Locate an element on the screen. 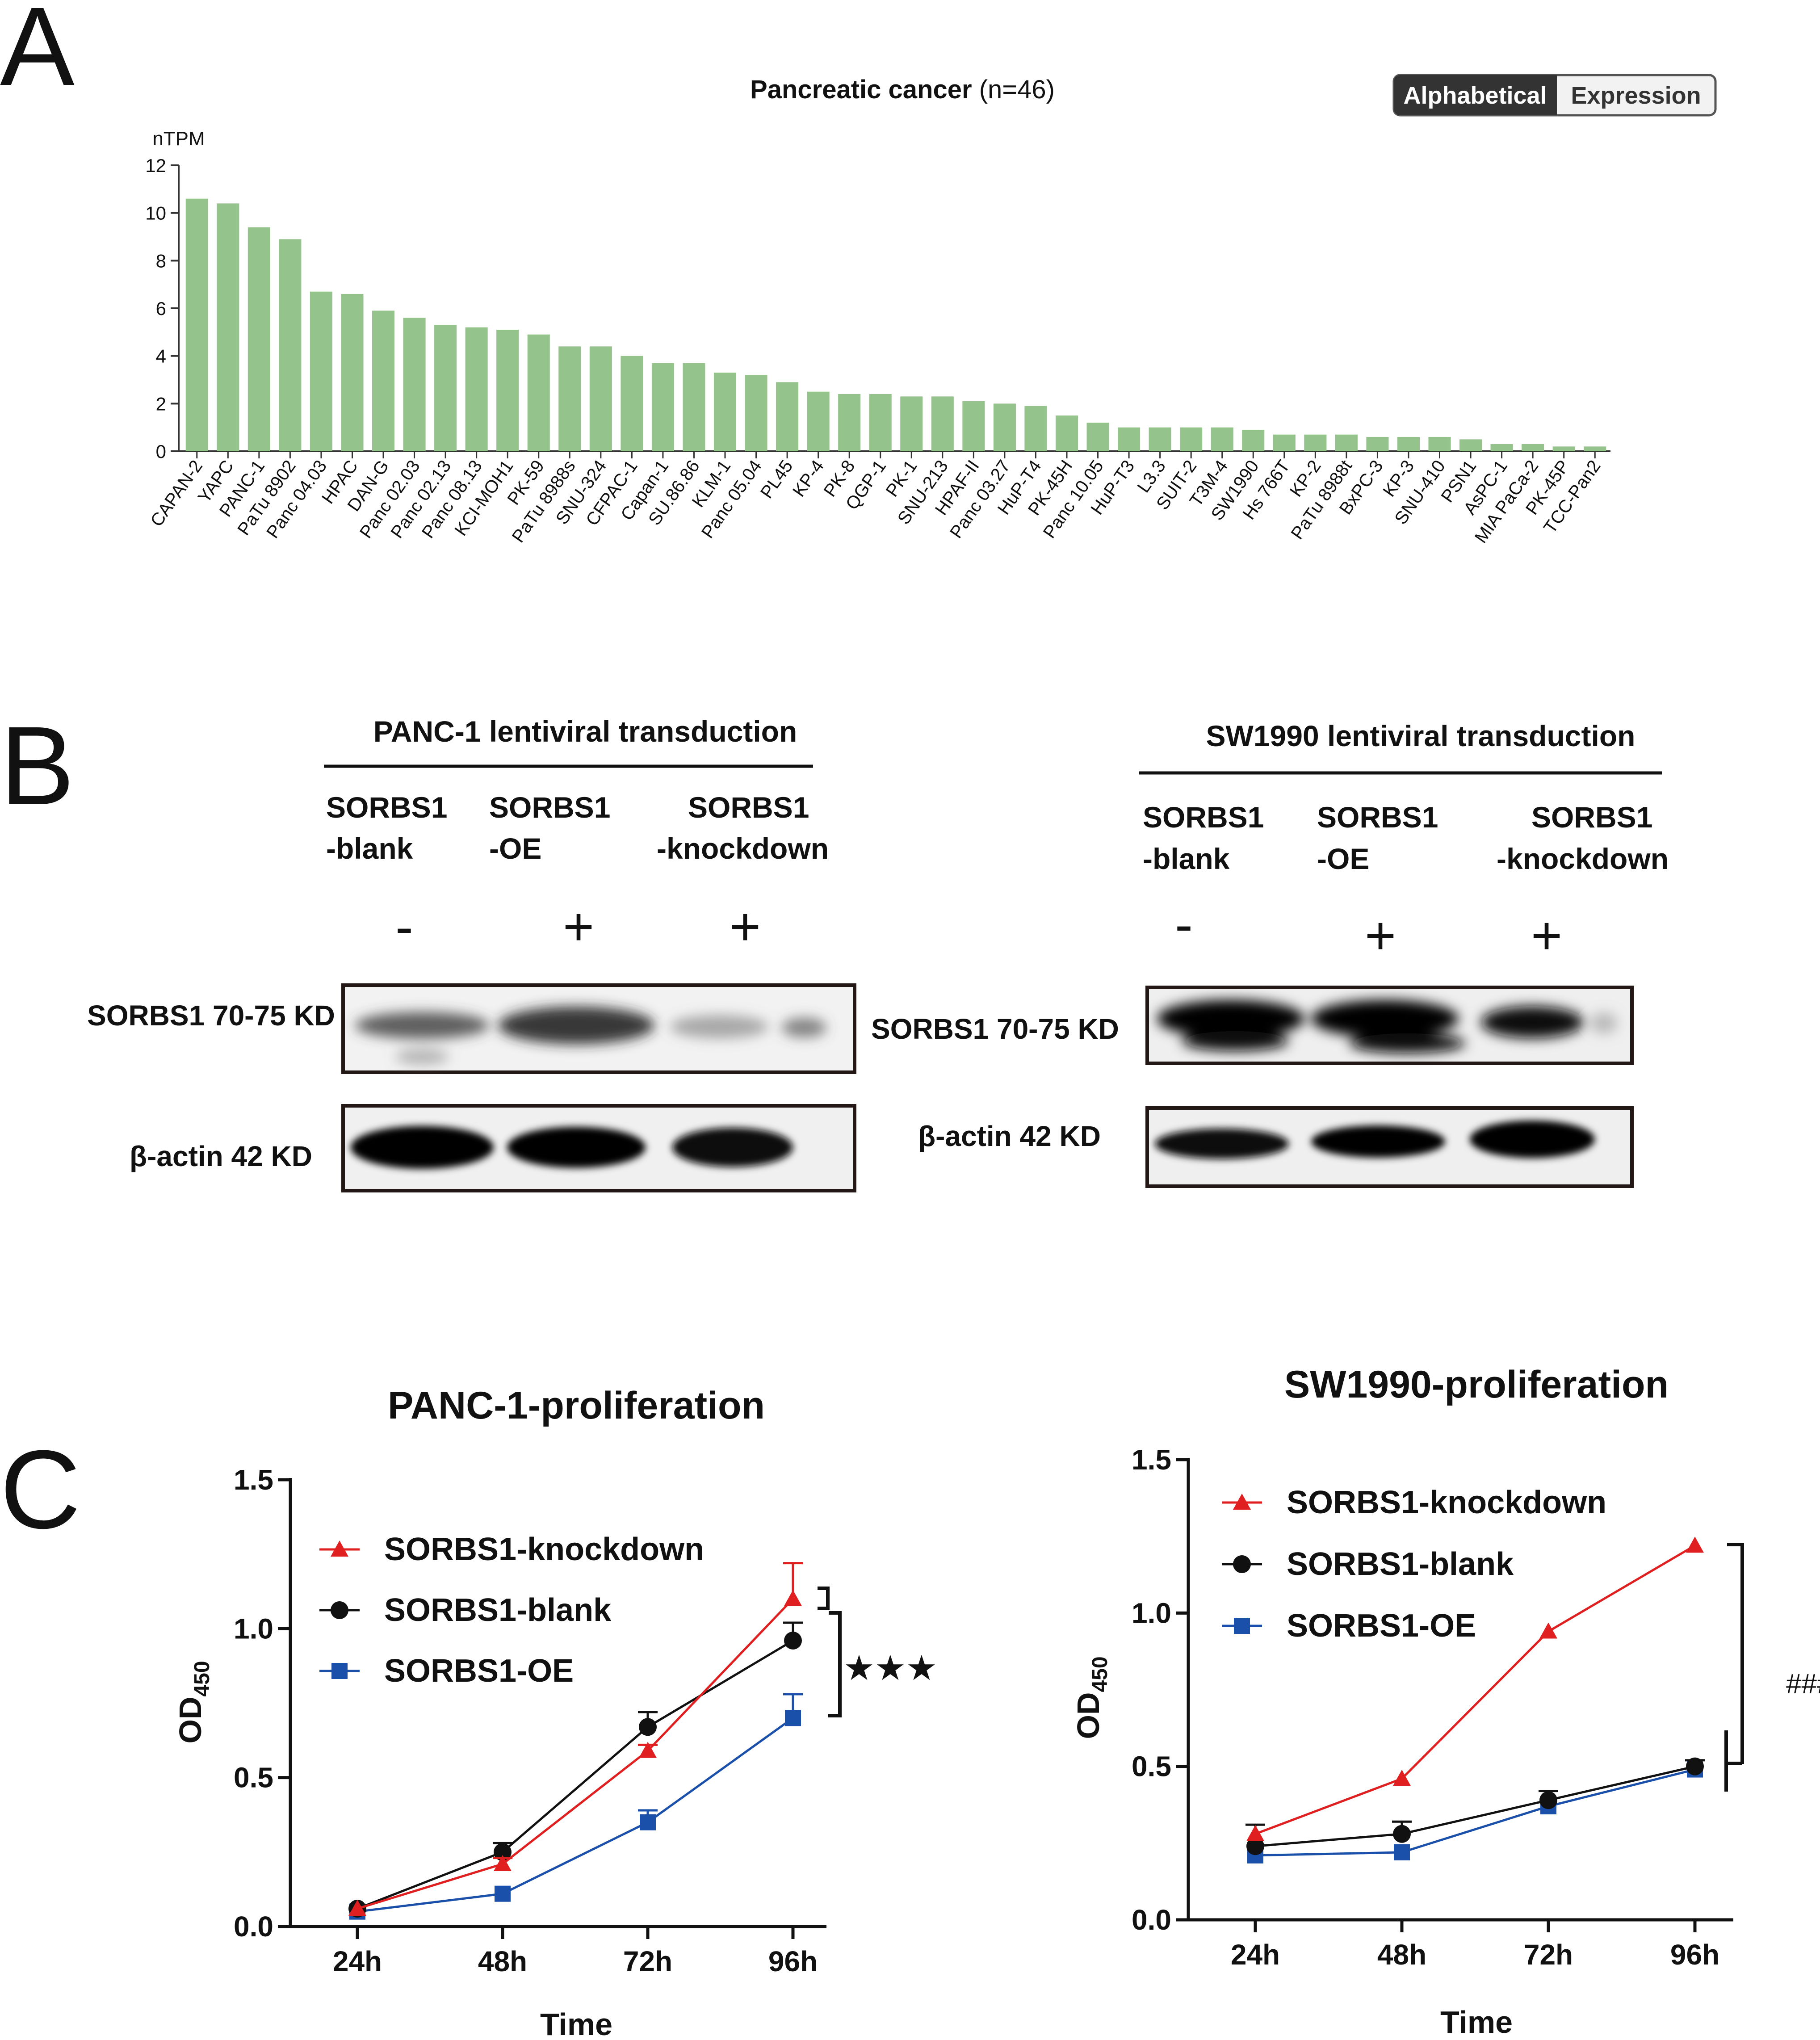  bar-yapc is located at coordinates (228, 327).